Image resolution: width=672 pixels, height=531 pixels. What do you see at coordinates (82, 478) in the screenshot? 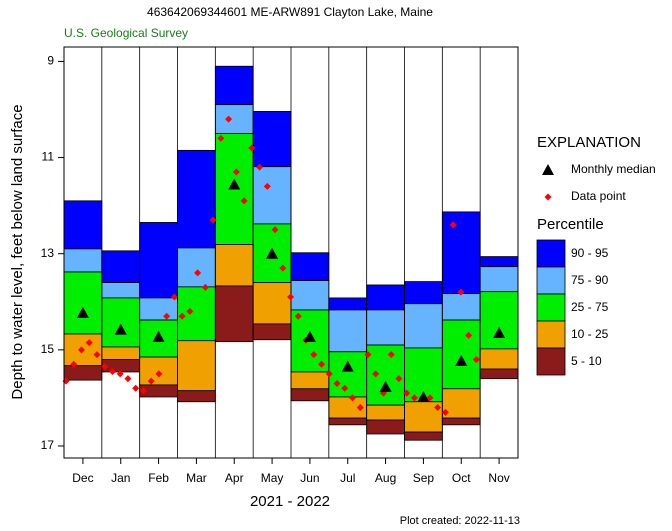
I see `x-tick-label: Dec` at bounding box center [82, 478].